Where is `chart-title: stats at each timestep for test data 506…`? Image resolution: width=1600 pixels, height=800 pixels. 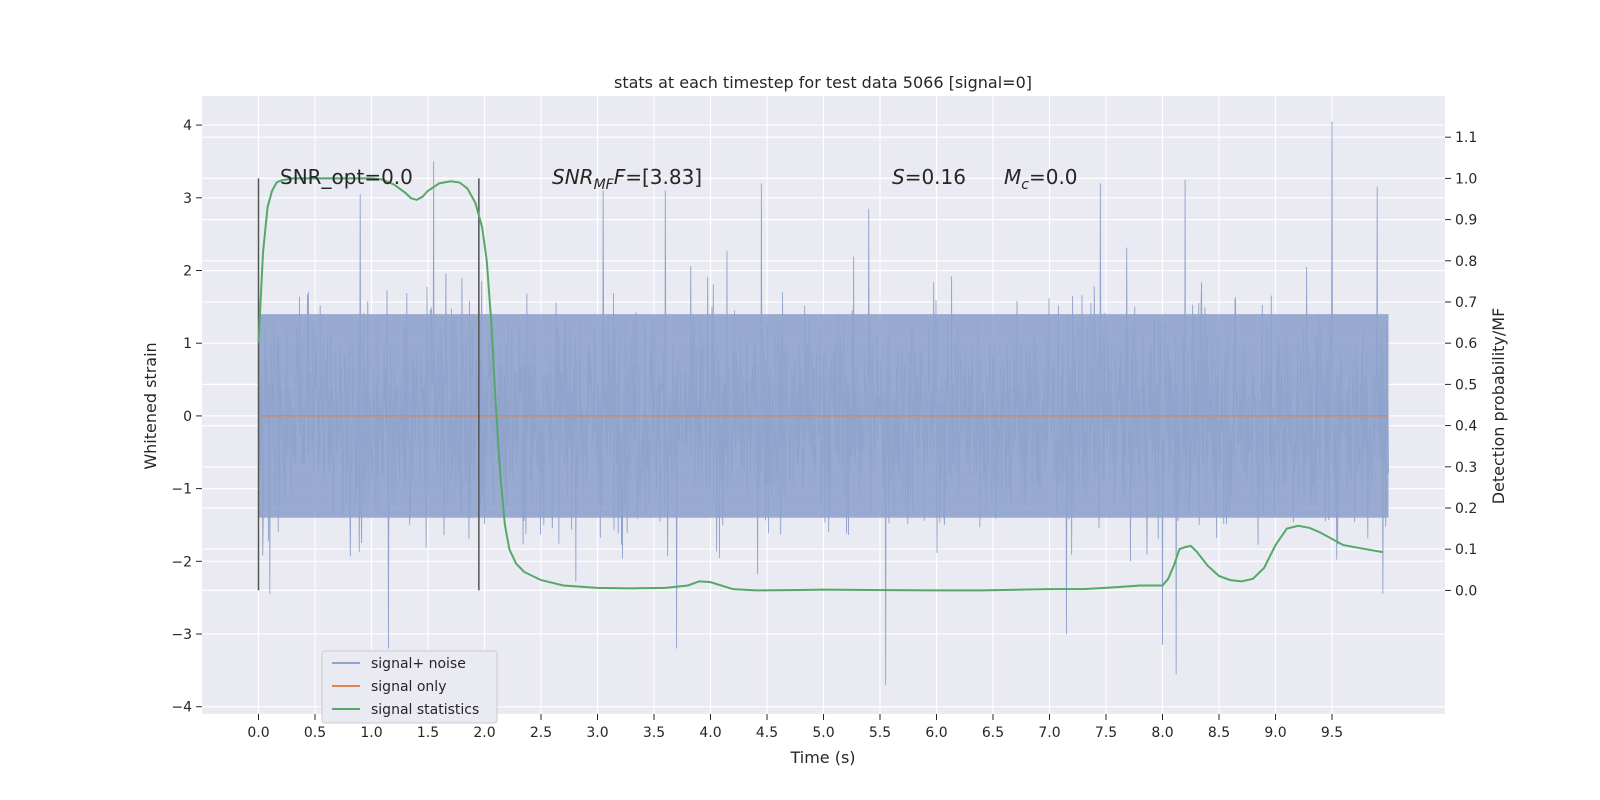 chart-title: stats at each timestep for test data 506… is located at coordinates (823, 82).